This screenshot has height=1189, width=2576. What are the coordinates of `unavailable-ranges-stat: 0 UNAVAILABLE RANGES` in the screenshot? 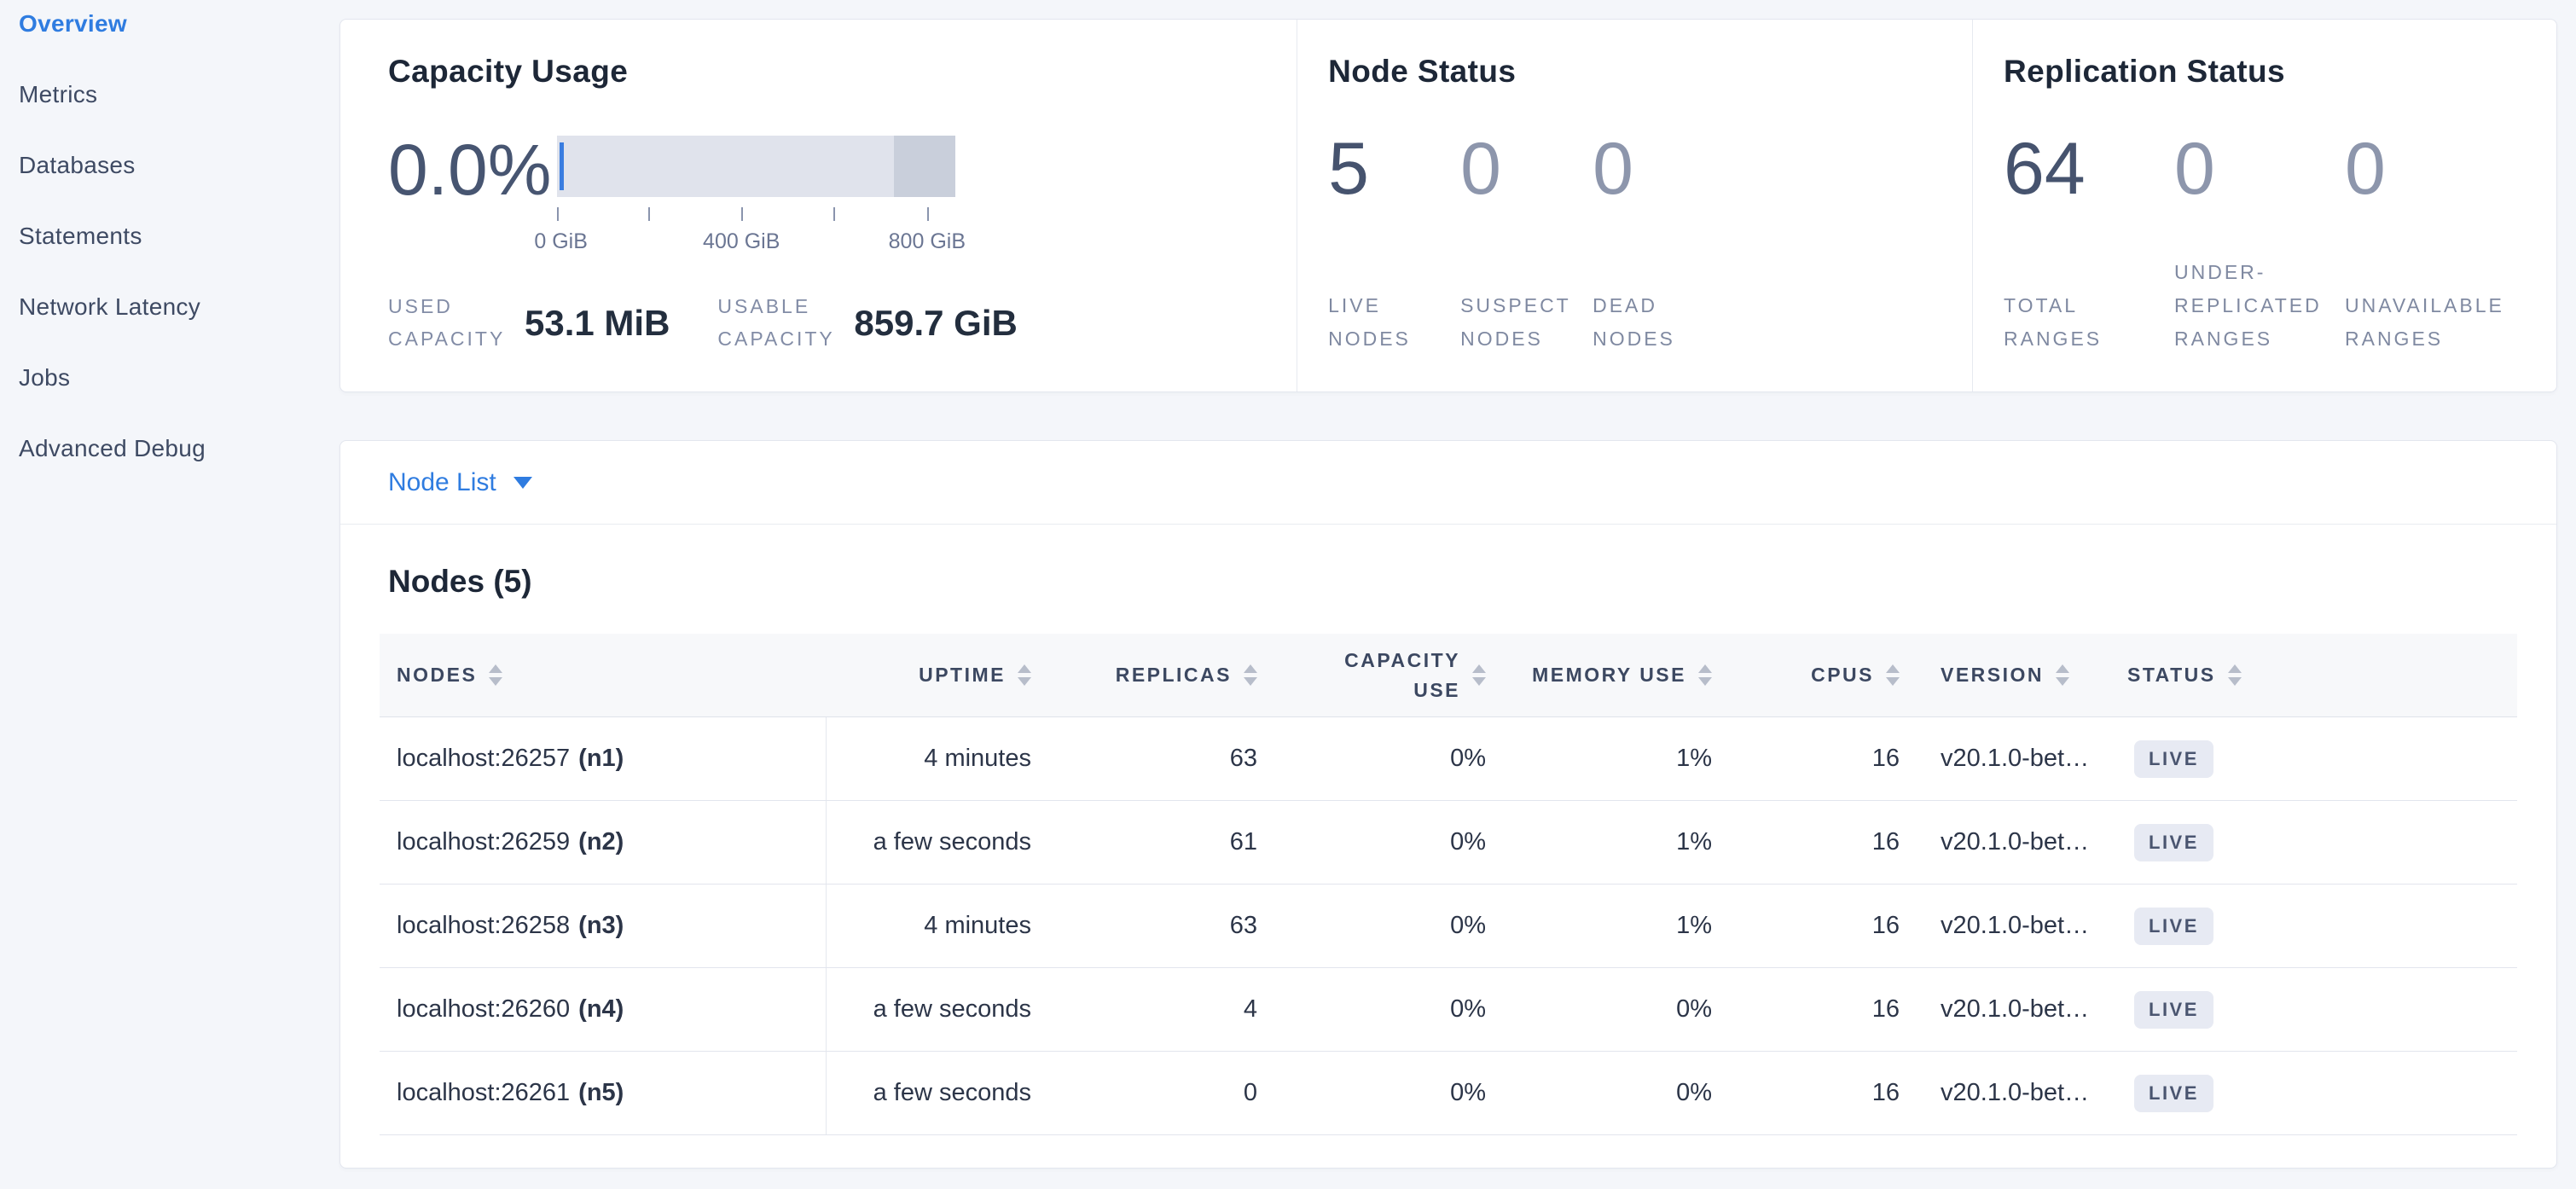 It's located at (2430, 244).